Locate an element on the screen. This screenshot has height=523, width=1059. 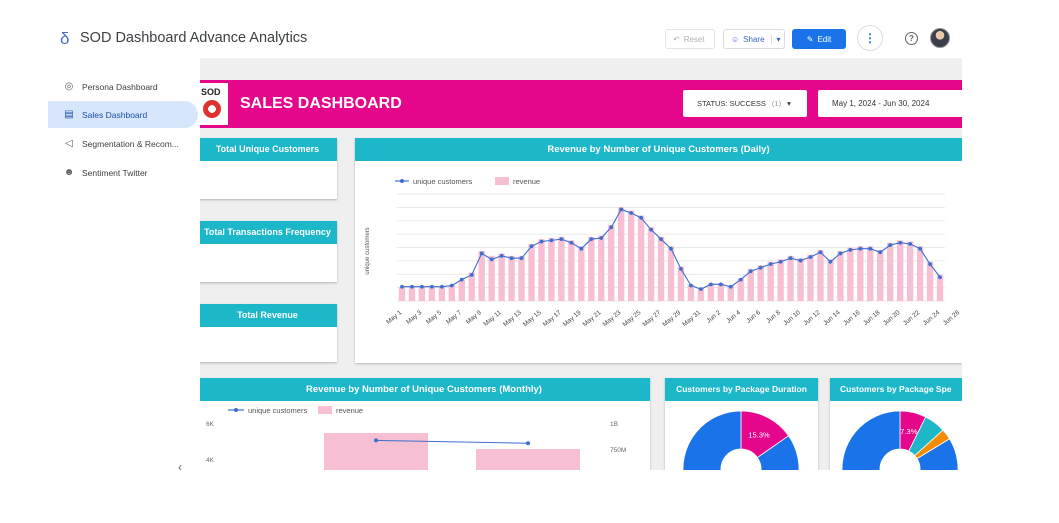
sidebar-item-persona-dashboard: ◎ Persona Dashboard is located at coordinates (123, 86).